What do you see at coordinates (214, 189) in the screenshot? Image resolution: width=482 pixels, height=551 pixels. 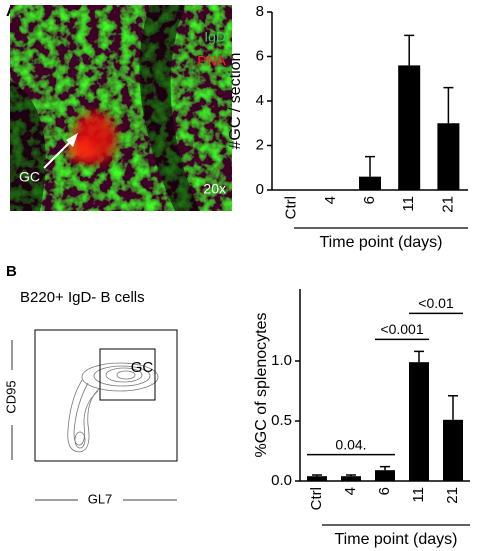 I see `image-label: 20x` at bounding box center [214, 189].